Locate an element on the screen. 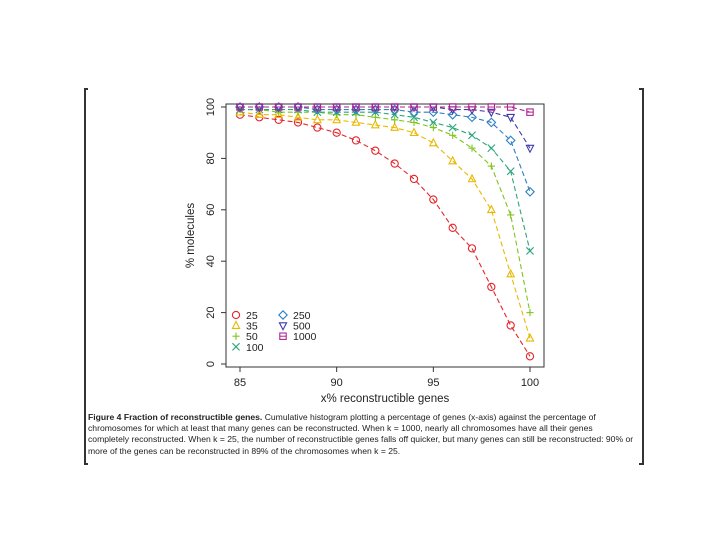  figure-frame-right is located at coordinates (641, 276).